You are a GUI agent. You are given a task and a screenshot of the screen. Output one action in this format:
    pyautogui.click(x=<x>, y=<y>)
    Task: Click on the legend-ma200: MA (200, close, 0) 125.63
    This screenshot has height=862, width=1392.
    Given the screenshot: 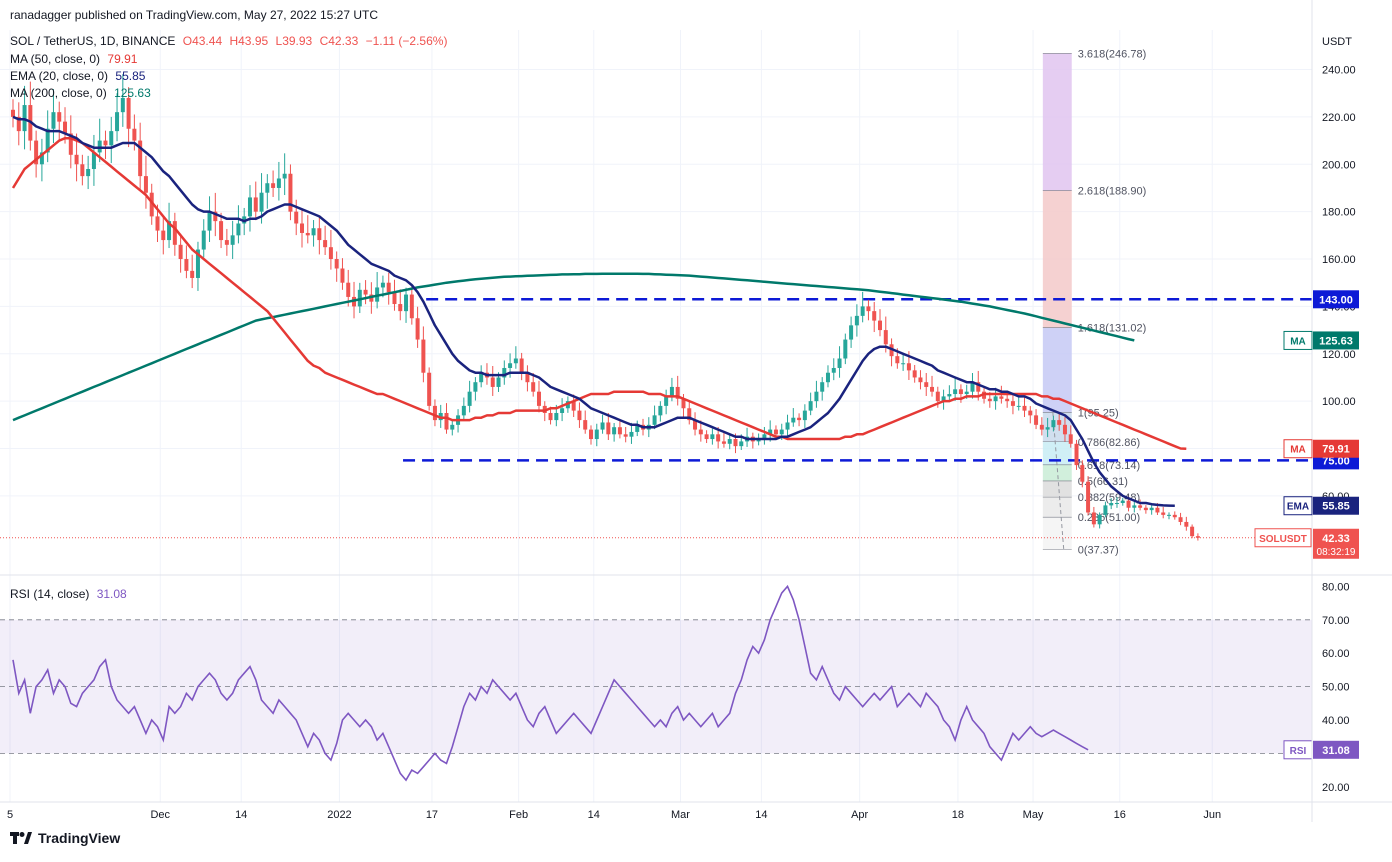 What is the action you would take?
    pyautogui.click(x=80, y=93)
    